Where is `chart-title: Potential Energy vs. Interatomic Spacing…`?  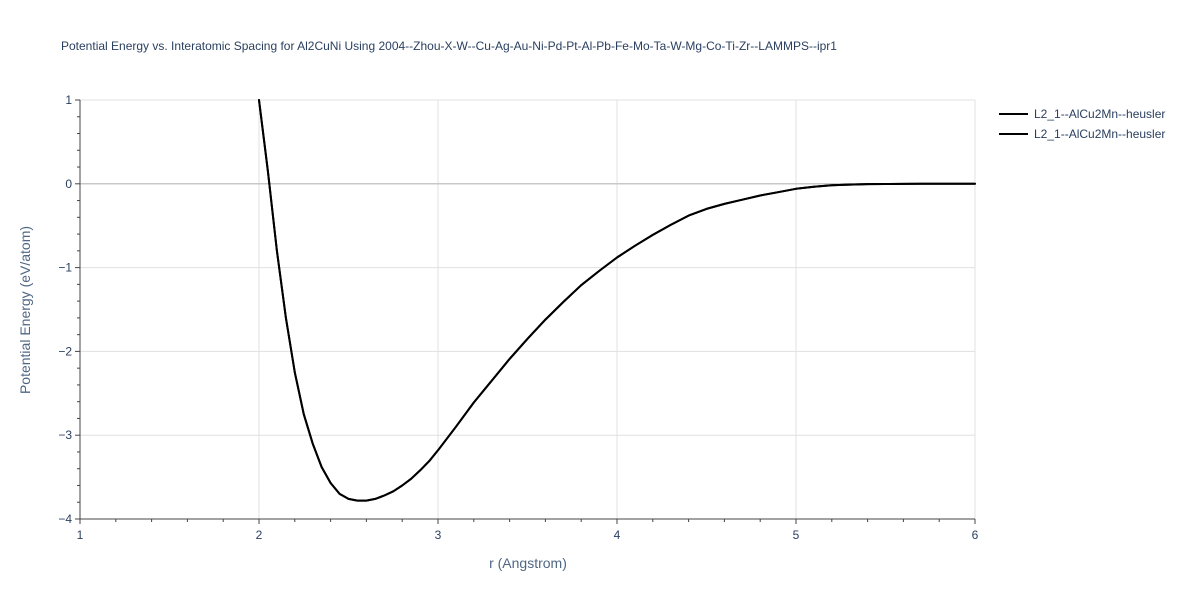
chart-title: Potential Energy vs. Interatomic Spacing… is located at coordinates (449, 46).